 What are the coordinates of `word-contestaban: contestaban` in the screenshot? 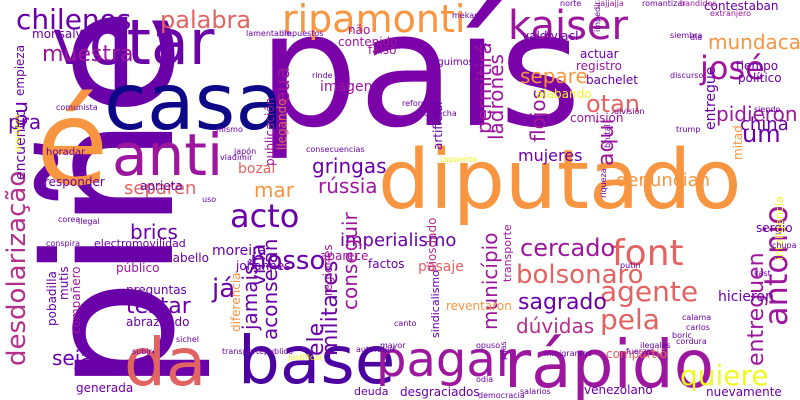 It's located at (741, 6).